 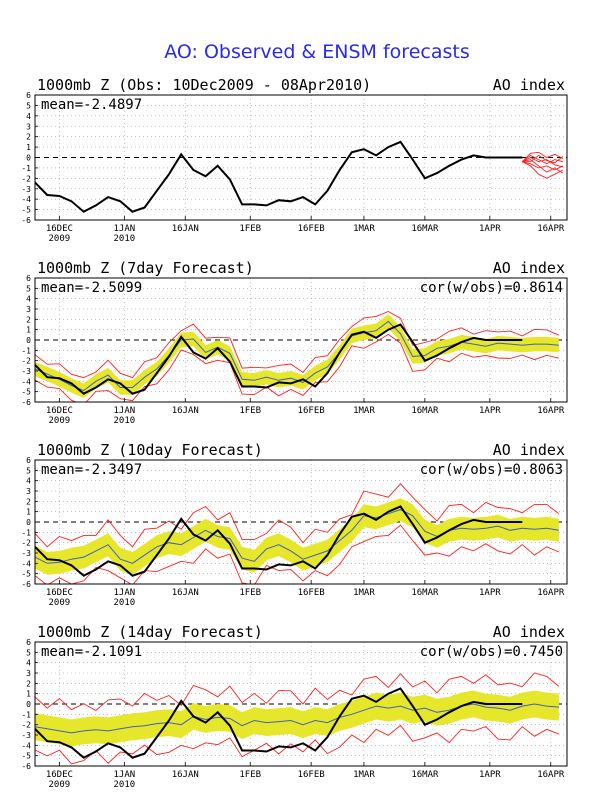 What do you see at coordinates (491, 470) in the screenshot?
I see `correlation-label: cor(w/obs)=0.8063` at bounding box center [491, 470].